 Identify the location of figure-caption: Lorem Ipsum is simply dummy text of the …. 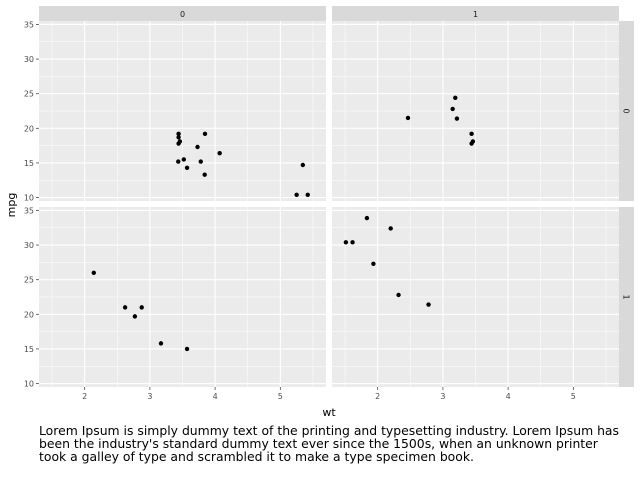
(329, 443).